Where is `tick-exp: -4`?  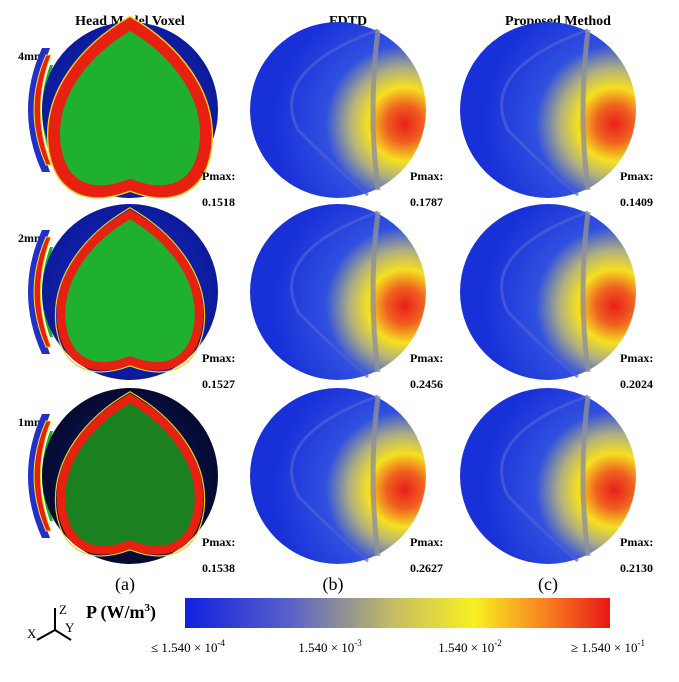
tick-exp: -4 is located at coordinates (221, 643).